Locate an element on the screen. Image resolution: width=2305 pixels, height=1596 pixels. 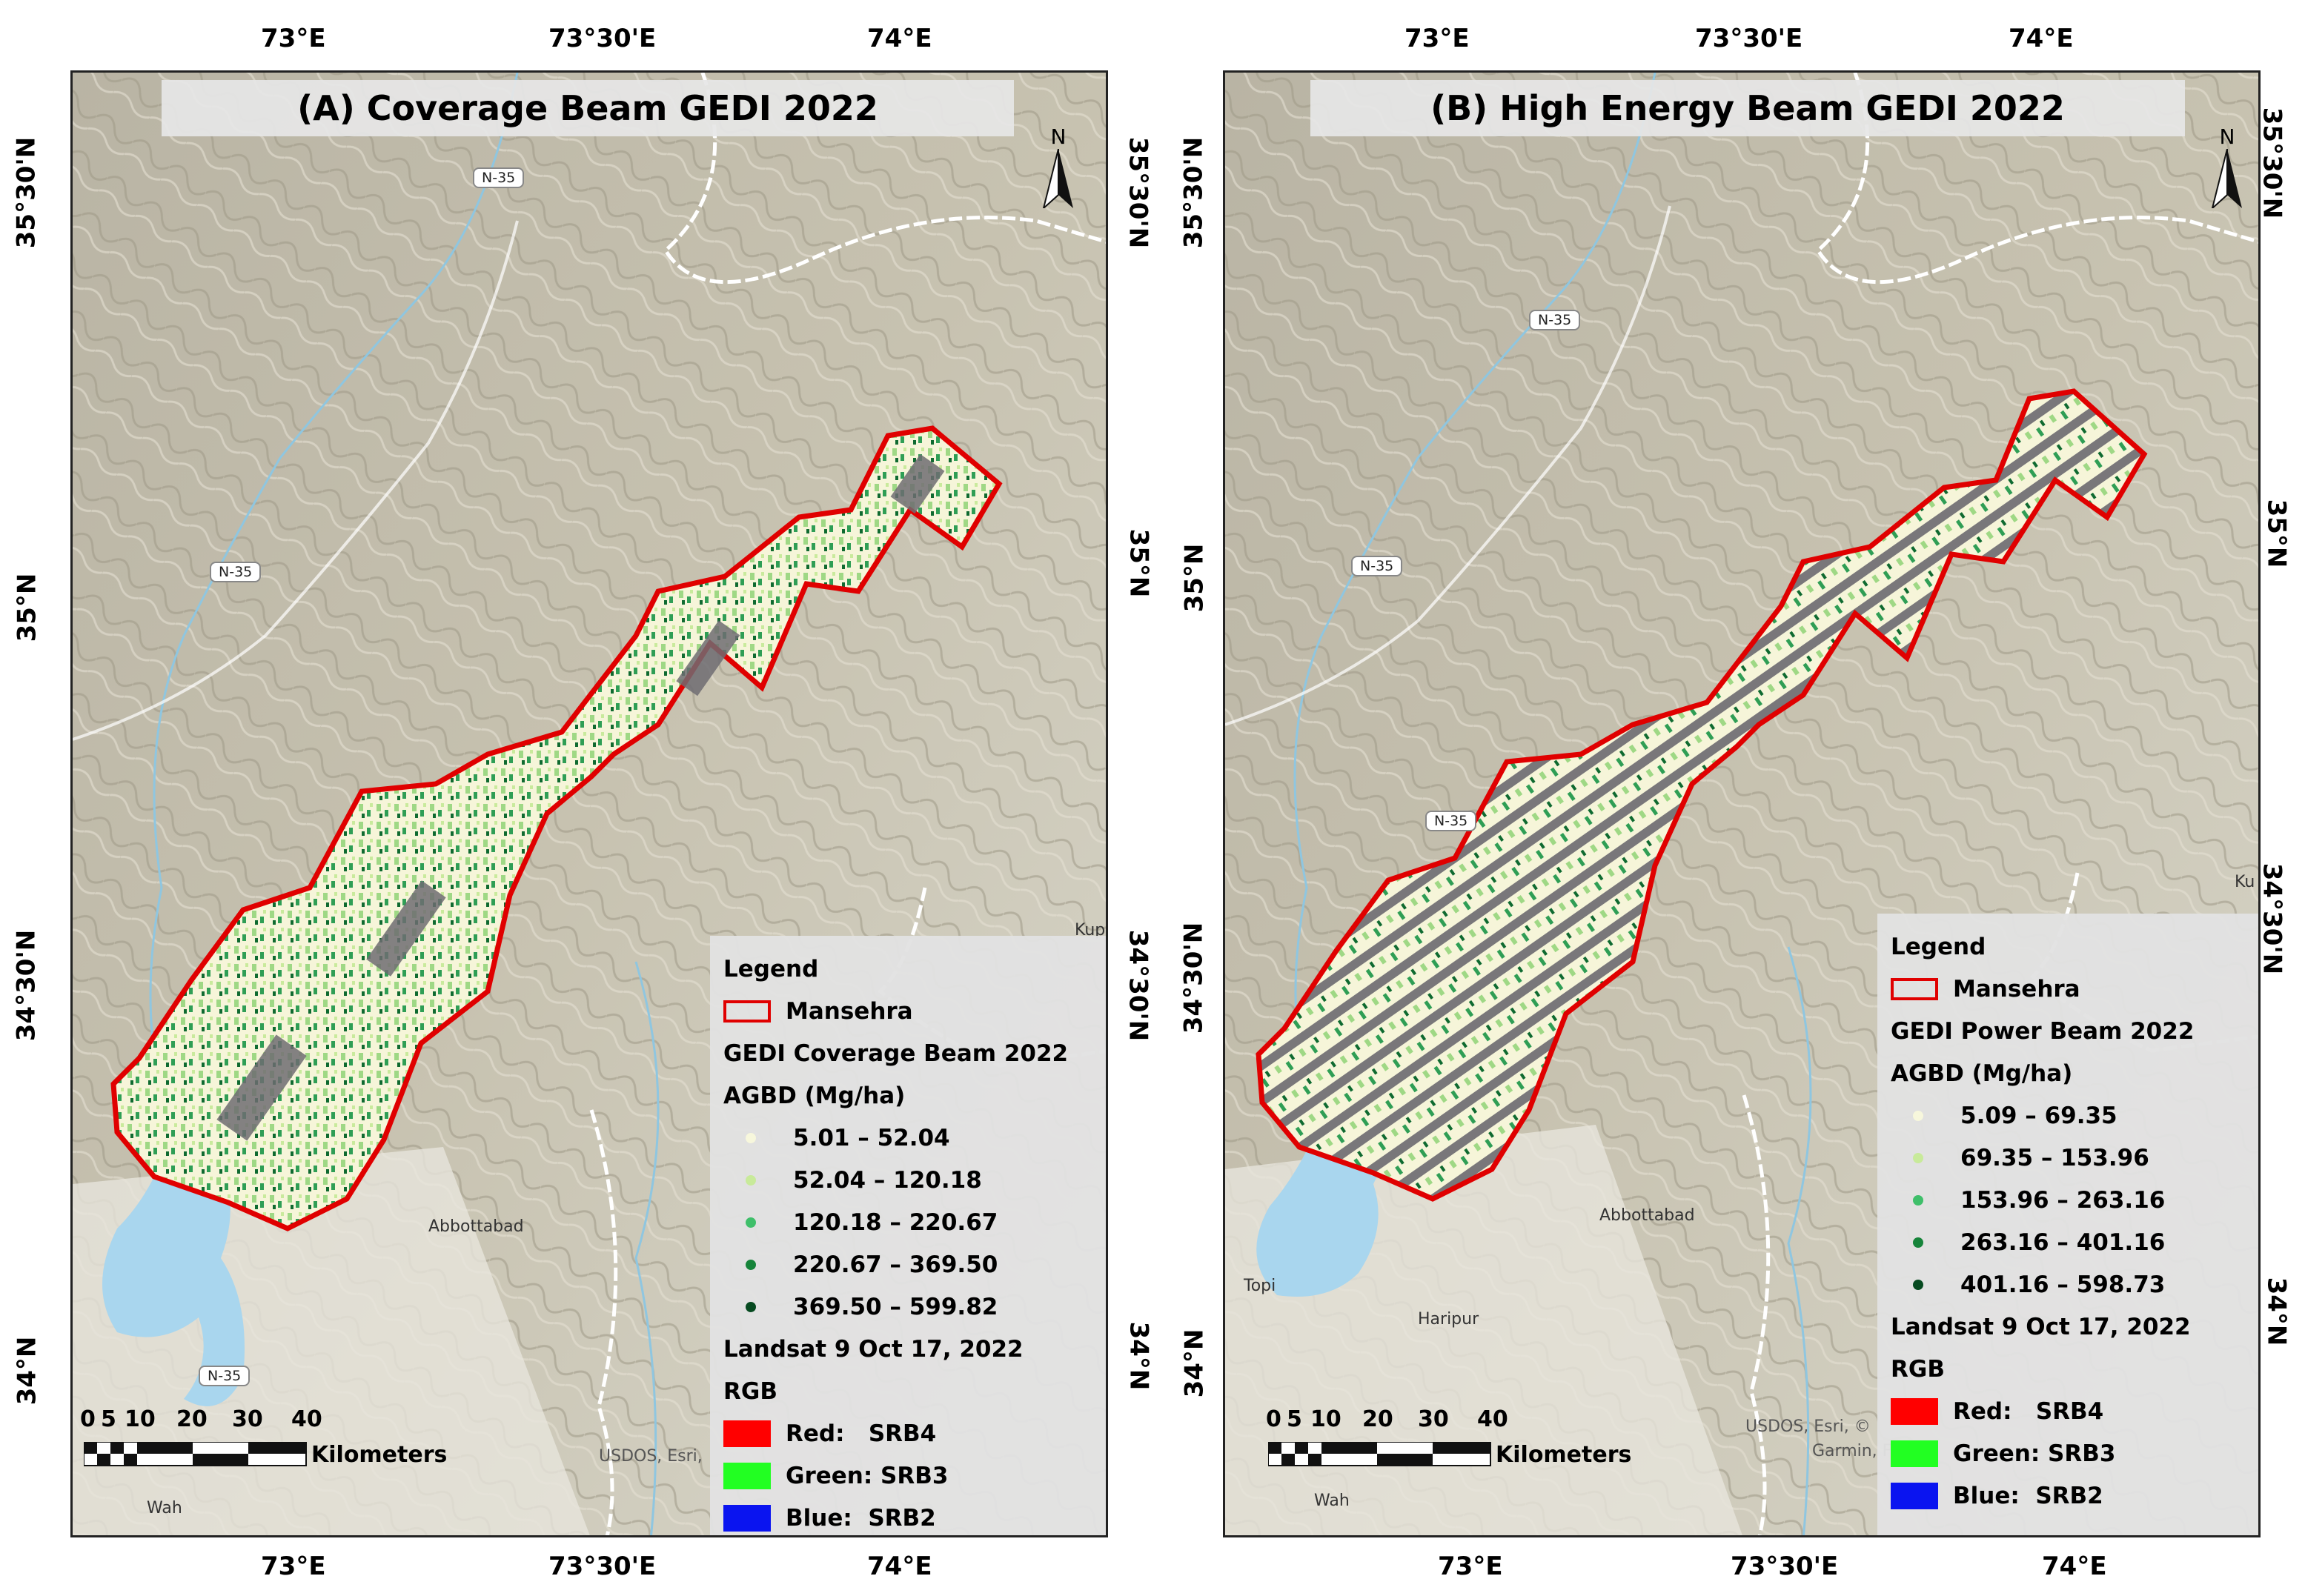
north-label-b: N is located at coordinates (2227, 137).